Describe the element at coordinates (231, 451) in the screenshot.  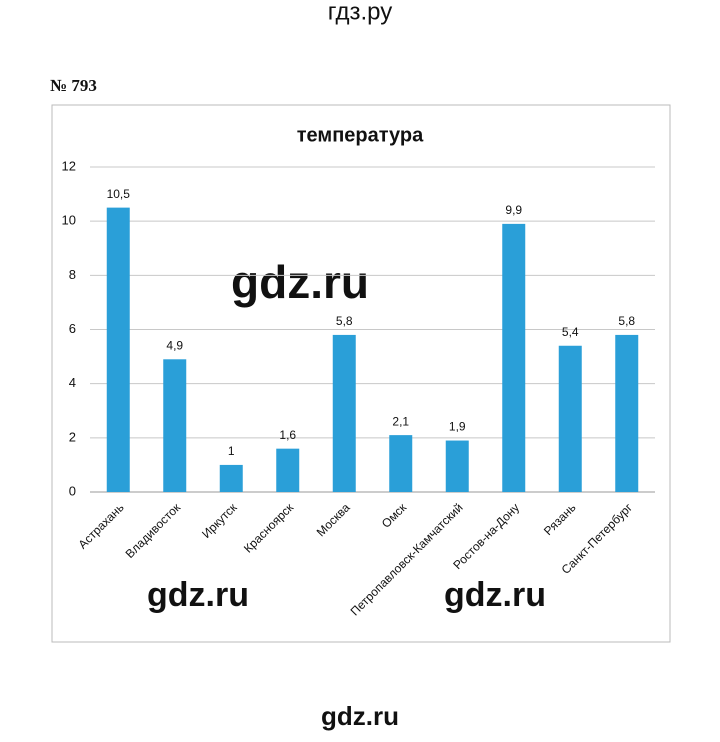
I see `data-label: 1` at that location.